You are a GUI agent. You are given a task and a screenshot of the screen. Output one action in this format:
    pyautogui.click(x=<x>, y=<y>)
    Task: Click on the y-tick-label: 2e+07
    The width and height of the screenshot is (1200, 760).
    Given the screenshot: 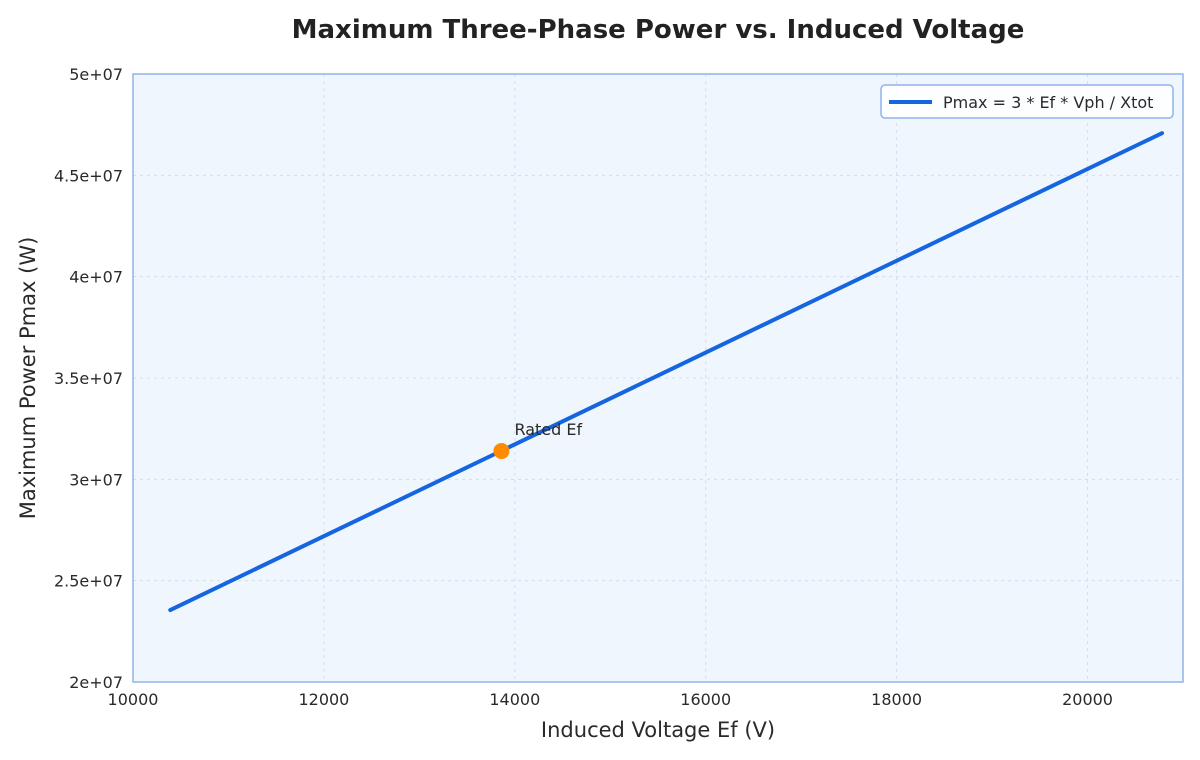 What is the action you would take?
    pyautogui.click(x=96, y=682)
    